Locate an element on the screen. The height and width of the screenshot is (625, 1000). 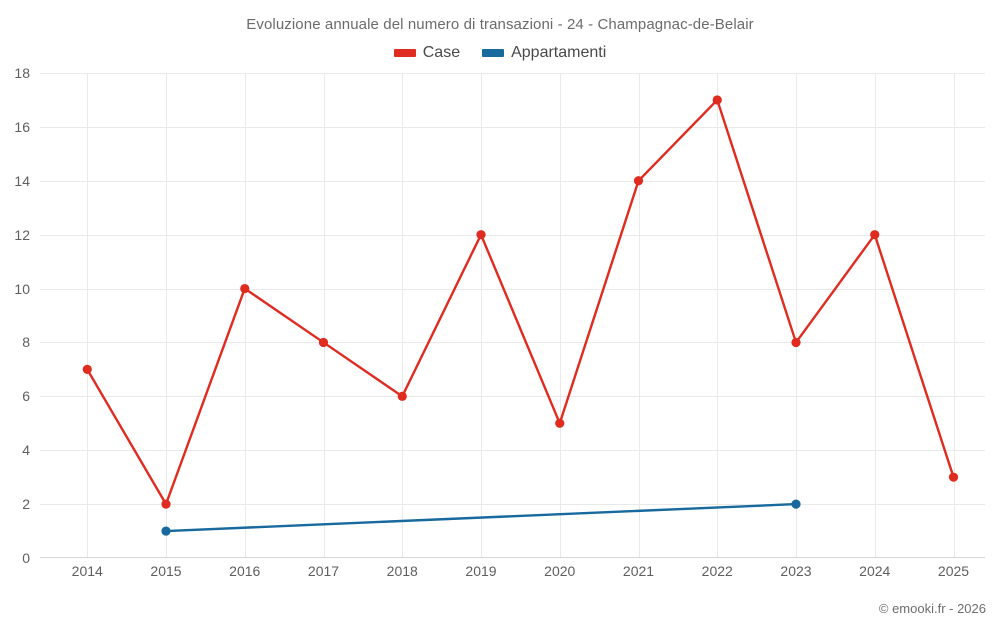
x-tick-label: 2023 is located at coordinates (796, 571).